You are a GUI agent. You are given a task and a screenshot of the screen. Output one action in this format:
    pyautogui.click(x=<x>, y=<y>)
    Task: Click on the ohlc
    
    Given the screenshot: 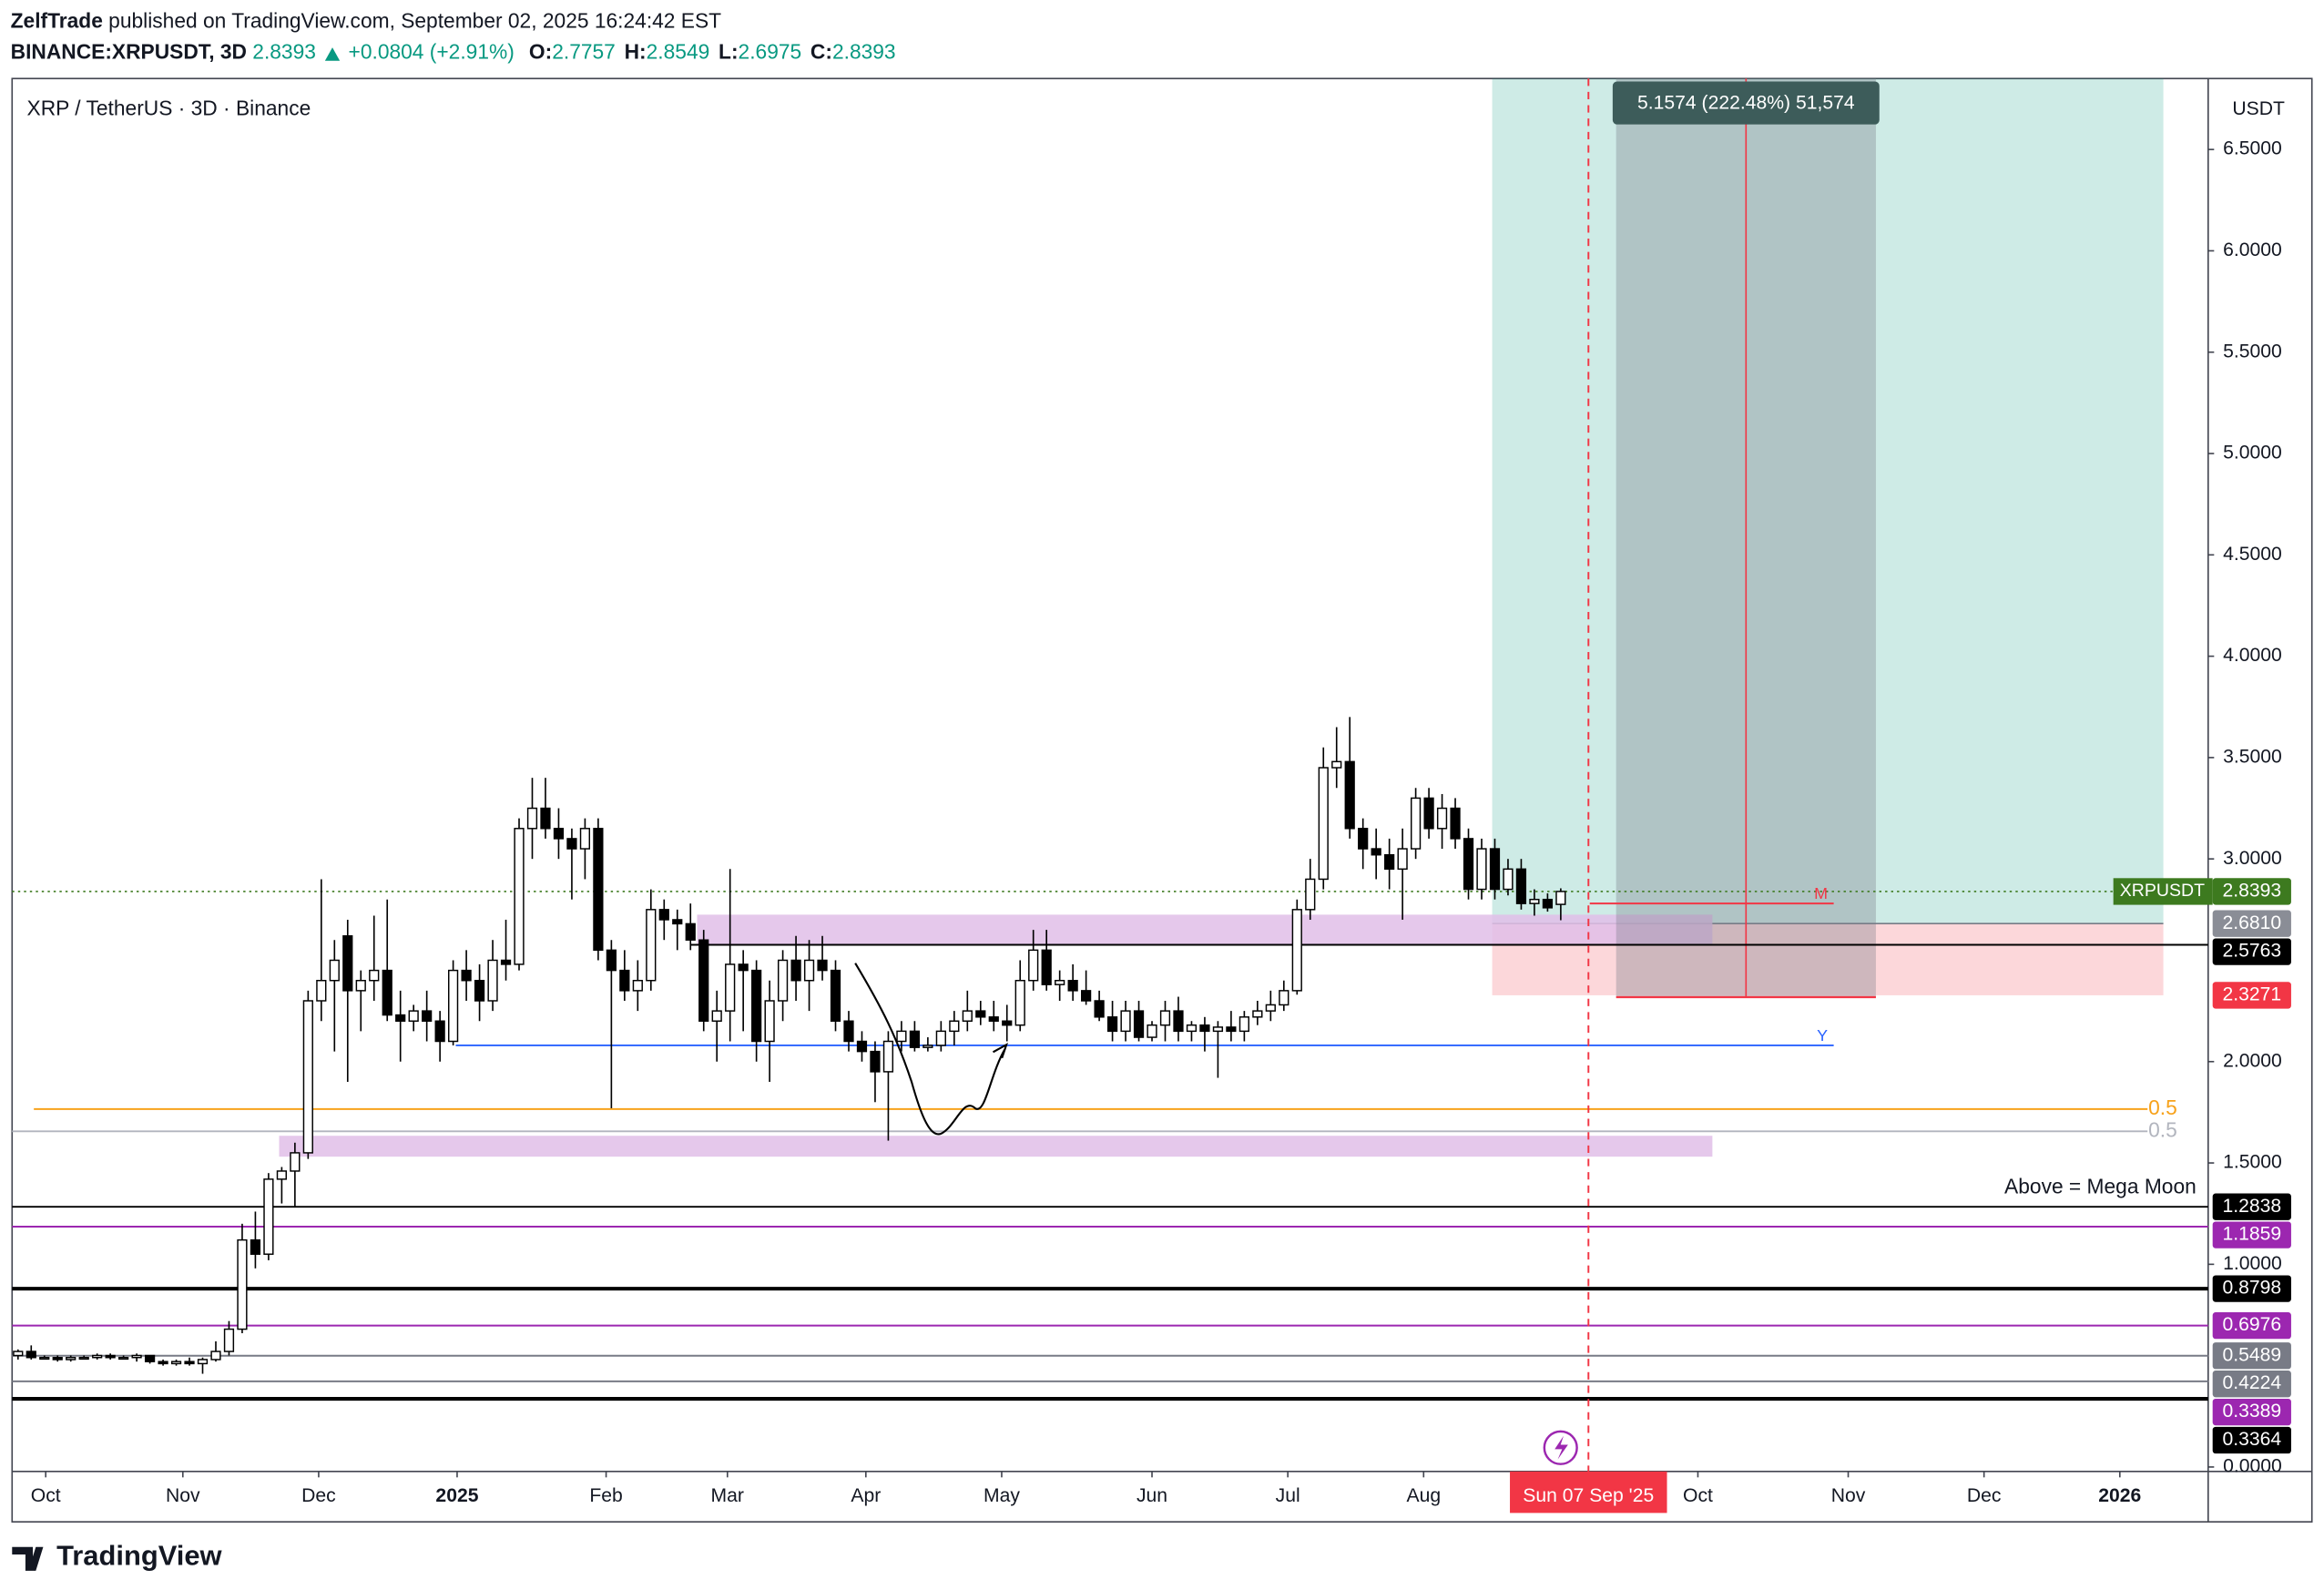 What is the action you would take?
    pyautogui.click(x=332, y=54)
    